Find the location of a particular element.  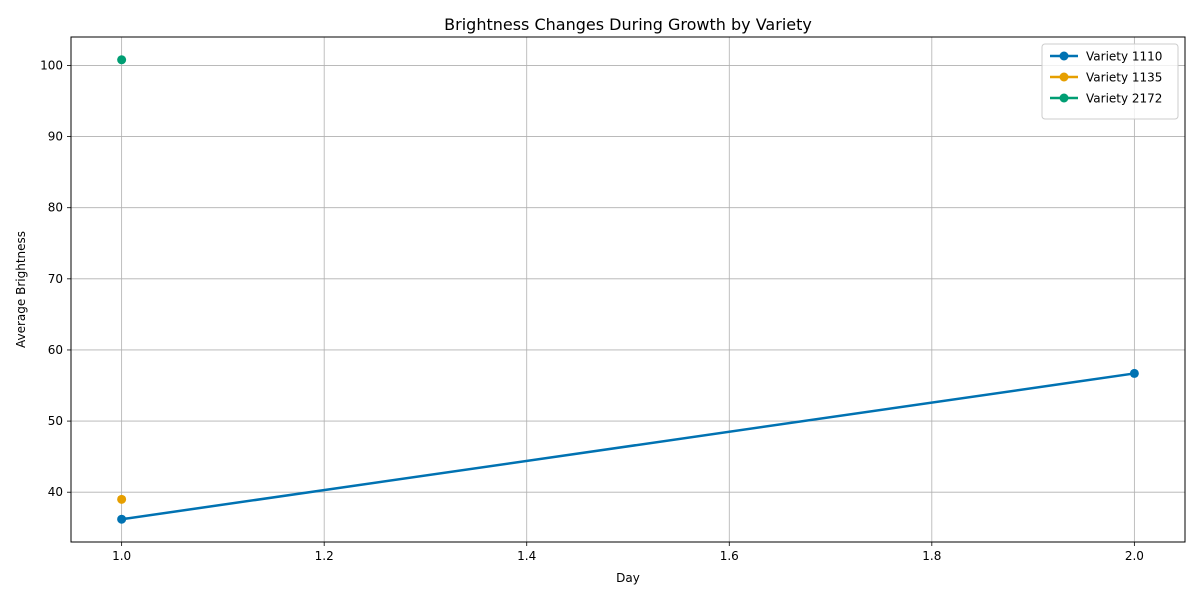

legend-label: Variety 1135 is located at coordinates (1124, 78).